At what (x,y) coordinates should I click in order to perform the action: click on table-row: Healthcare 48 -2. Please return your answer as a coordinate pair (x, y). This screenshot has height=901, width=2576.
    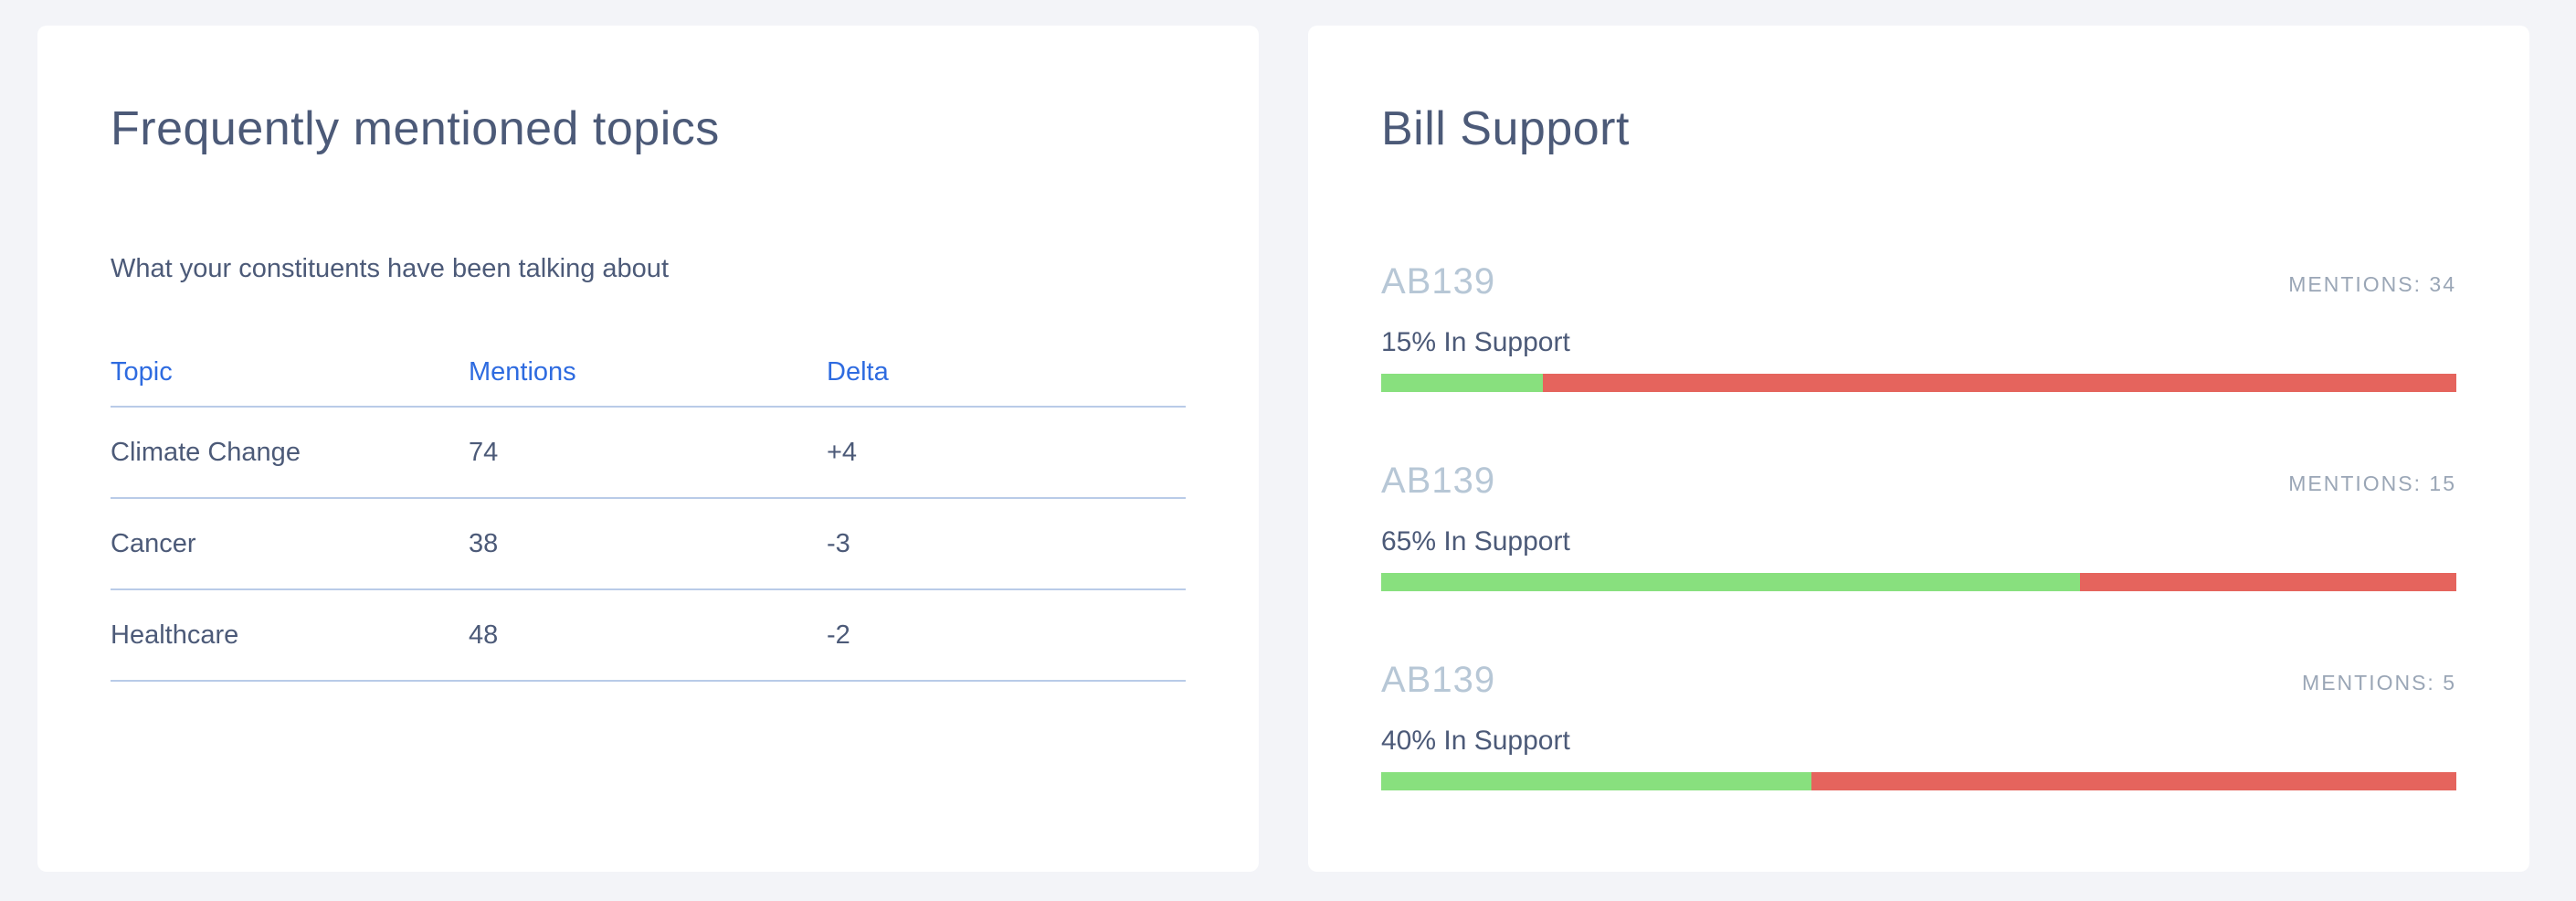
    Looking at the image, I should click on (648, 636).